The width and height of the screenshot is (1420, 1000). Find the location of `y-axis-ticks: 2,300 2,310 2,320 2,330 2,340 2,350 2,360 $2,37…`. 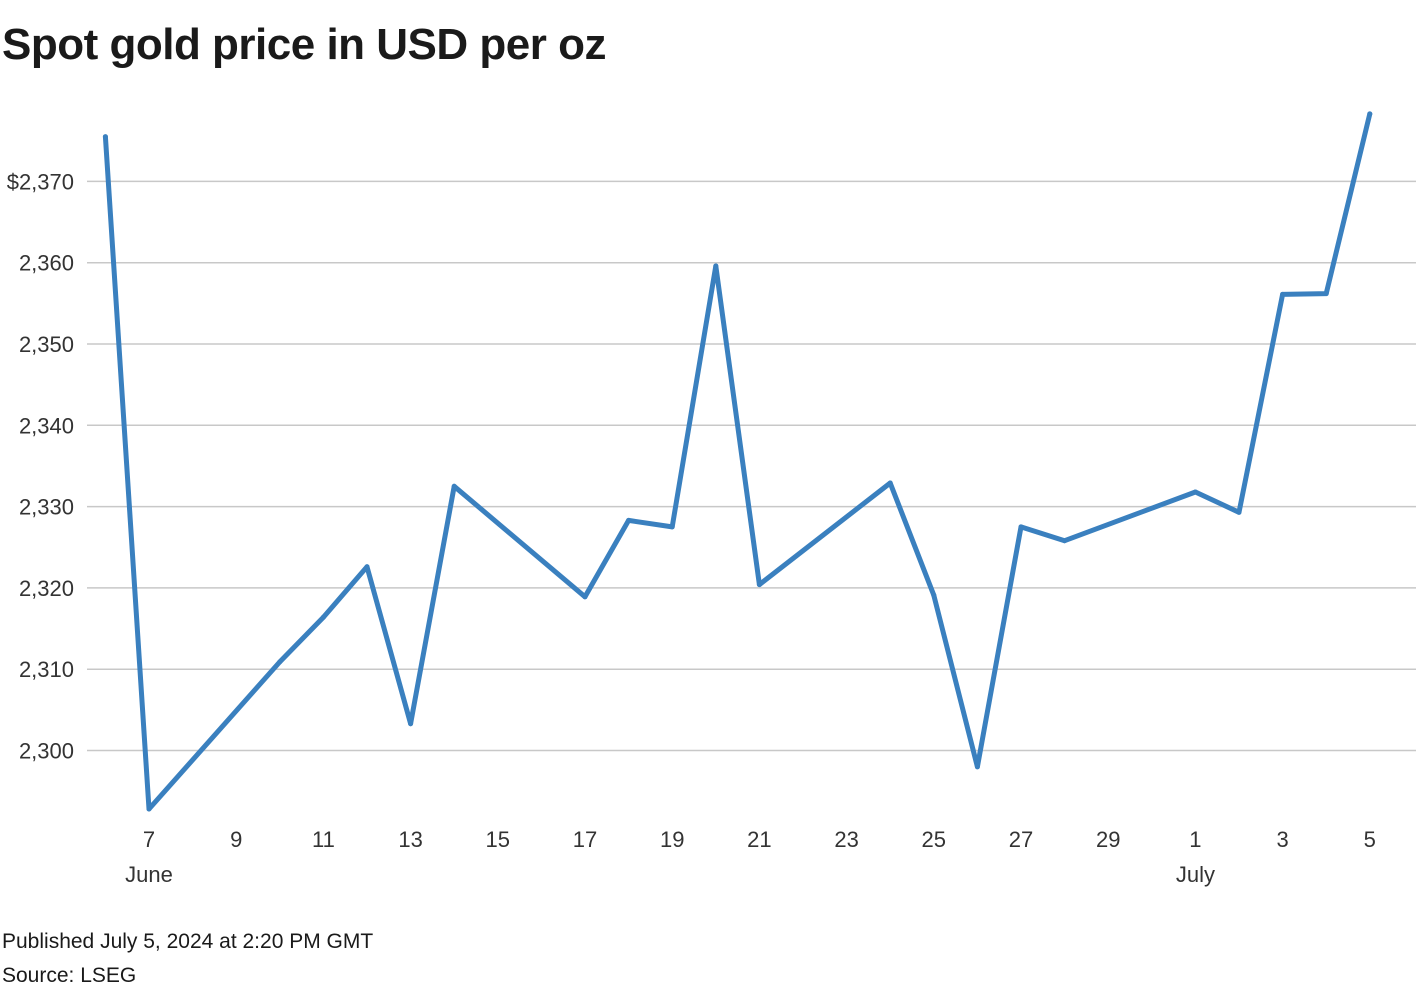

y-axis-ticks: 2,300 2,310 2,320 2,330 2,340 2,350 2,360 $2,37… is located at coordinates (40, 466).